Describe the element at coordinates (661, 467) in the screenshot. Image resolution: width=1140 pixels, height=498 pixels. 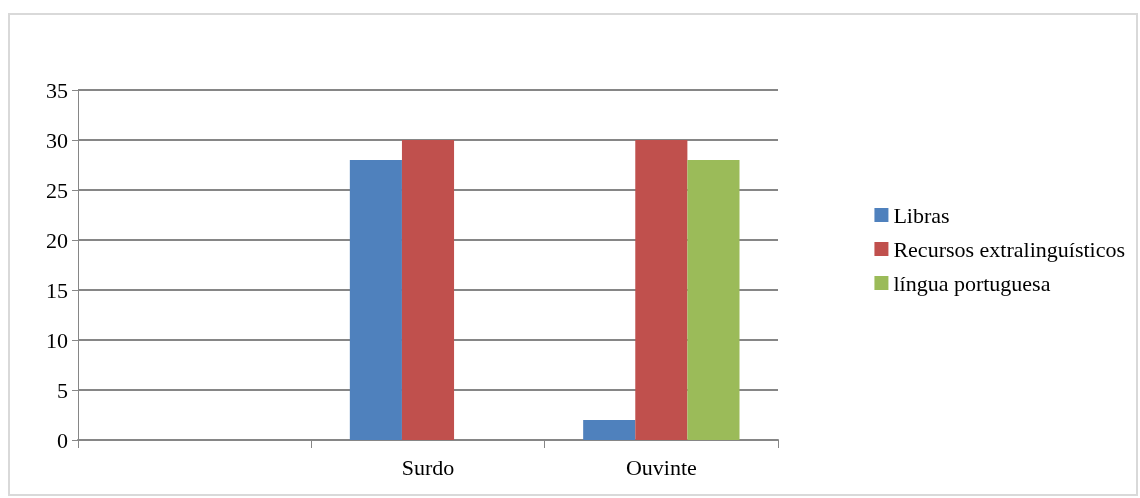
I see `x-tick-label: Ouvinte` at that location.